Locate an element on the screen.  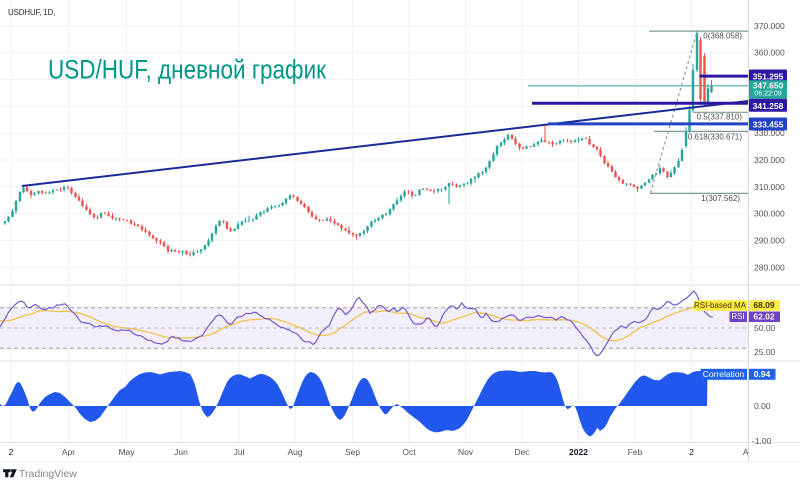
svg-text: 370.000 is located at coordinates (769, 26).